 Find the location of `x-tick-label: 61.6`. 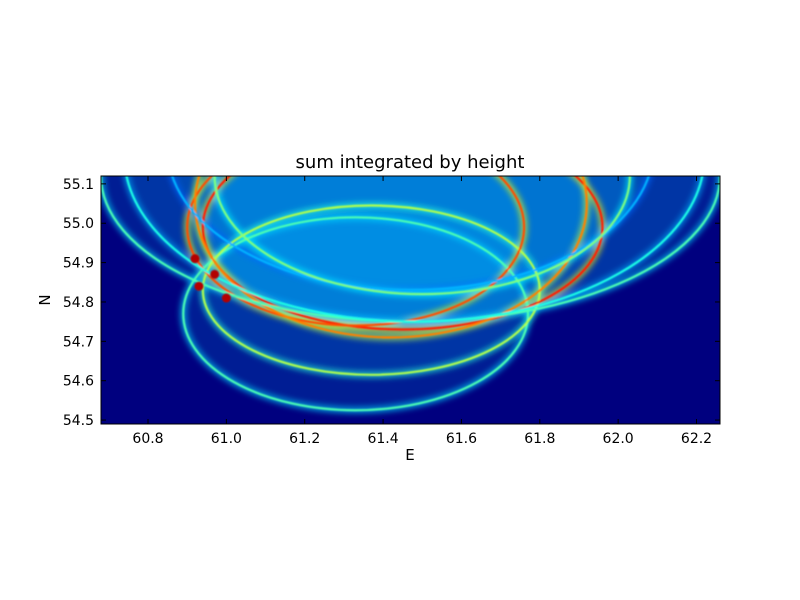

x-tick-label: 61.6 is located at coordinates (461, 439).